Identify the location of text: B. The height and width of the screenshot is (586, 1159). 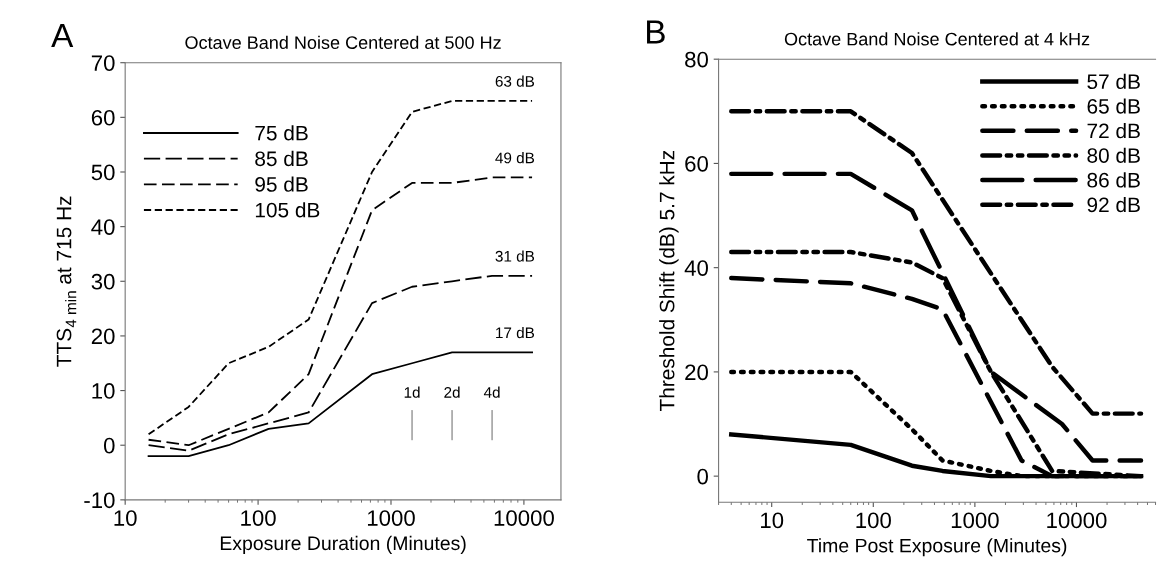
(656, 32).